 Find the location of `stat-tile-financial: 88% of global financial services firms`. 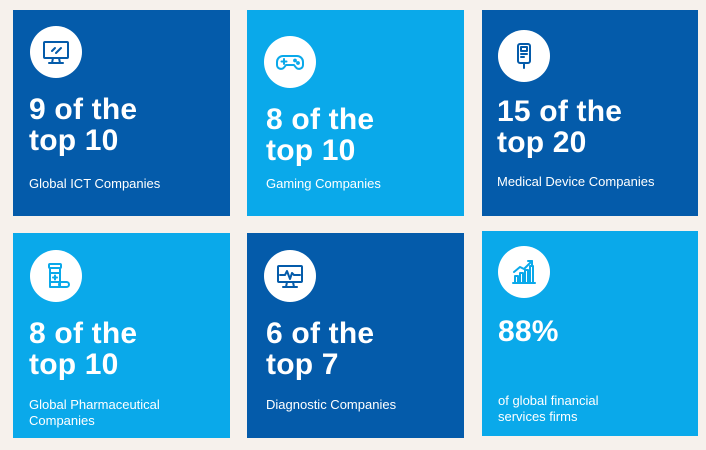

stat-tile-financial: 88% of global financial services firms is located at coordinates (590, 333).